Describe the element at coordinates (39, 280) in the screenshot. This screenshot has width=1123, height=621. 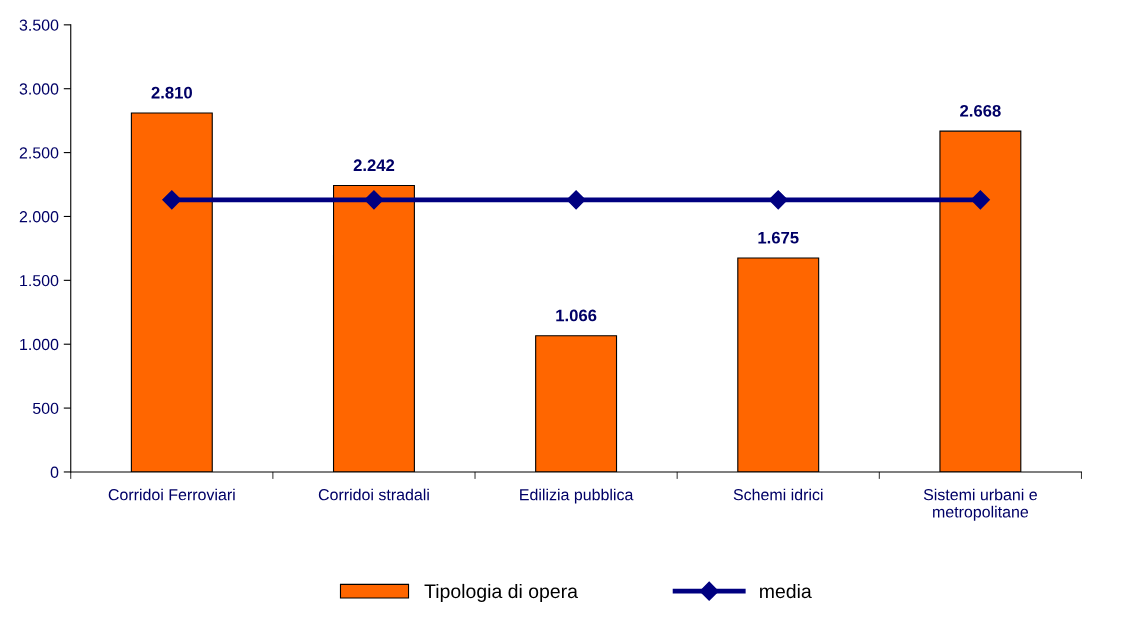
I see `y-tick-label: 1.500` at that location.